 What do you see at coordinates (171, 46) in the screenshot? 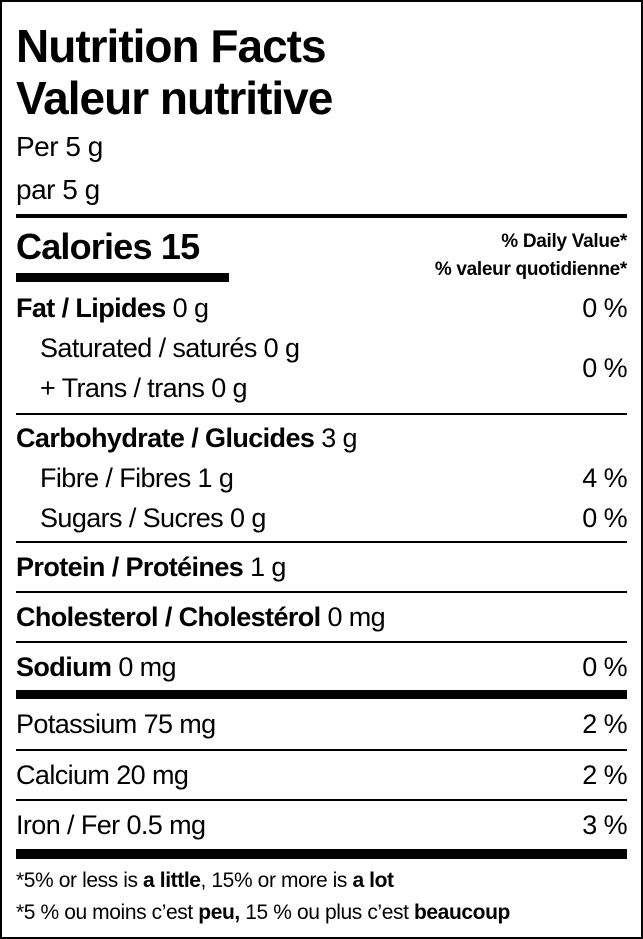
I see `title-en: Nutrition Facts` at bounding box center [171, 46].